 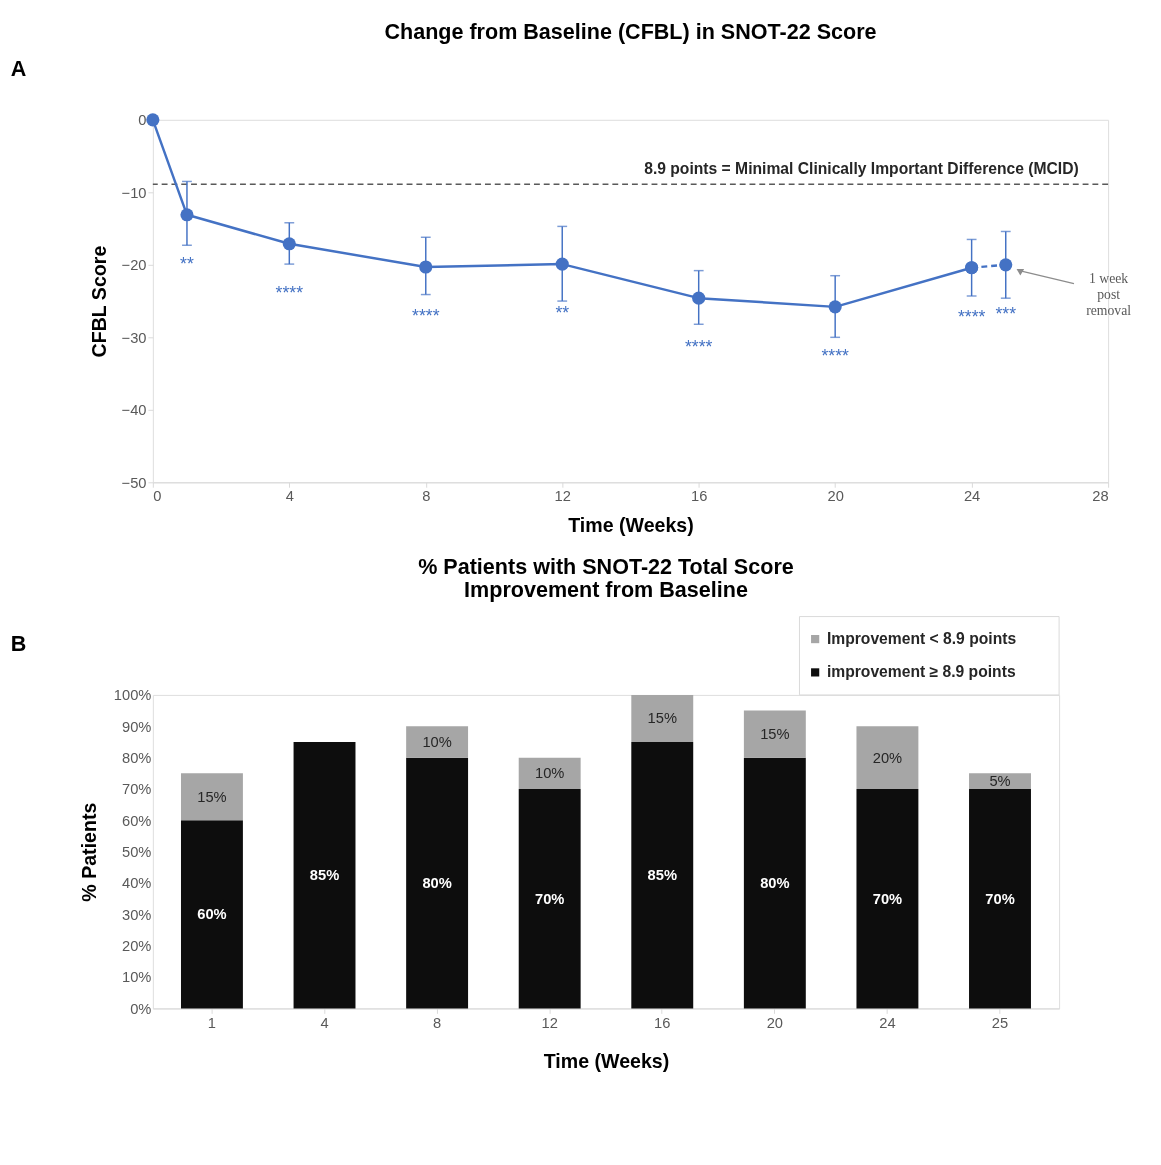 What do you see at coordinates (861, 168) in the screenshot?
I see `ref-line-label: 8.9 points = Minimal Clinically Important Difference (MCID)` at bounding box center [861, 168].